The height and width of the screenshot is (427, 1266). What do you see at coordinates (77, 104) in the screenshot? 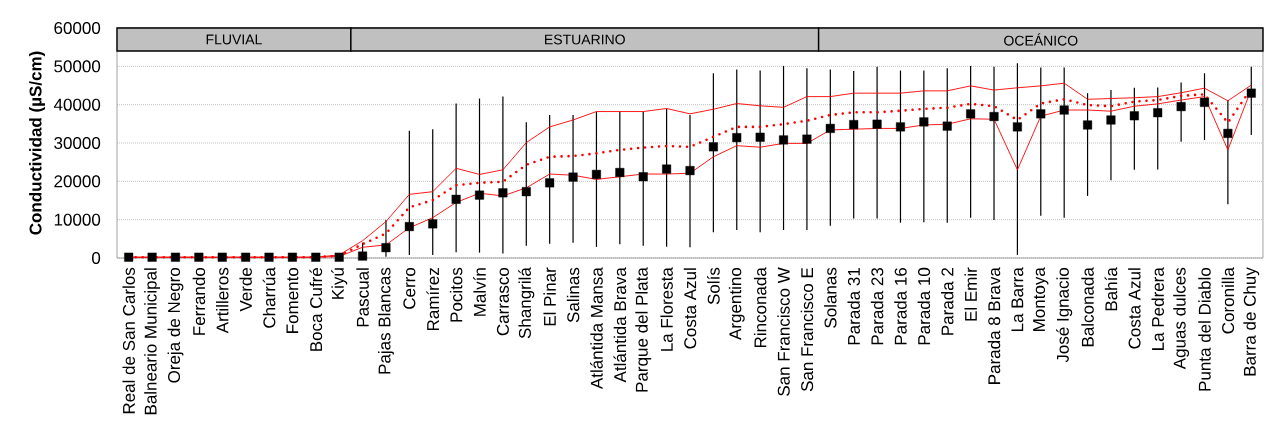
I see `y-tick-label: 40000` at bounding box center [77, 104].